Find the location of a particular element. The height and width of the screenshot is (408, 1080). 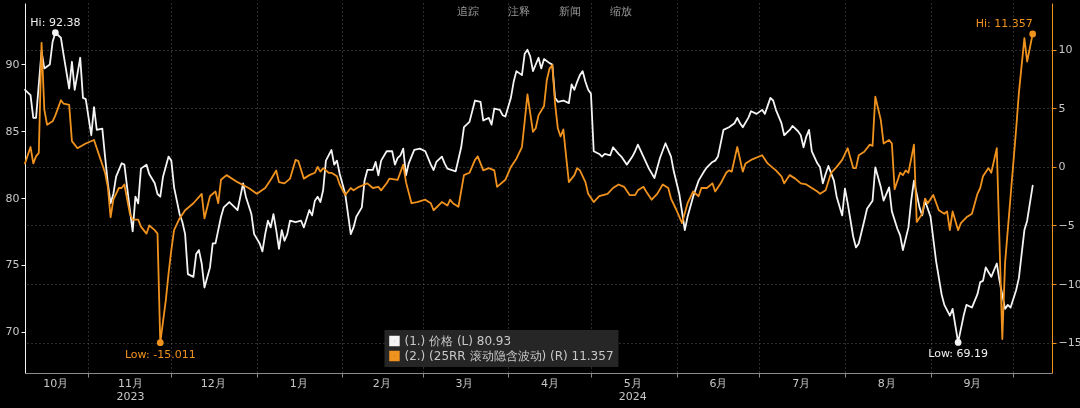

annotation: 新闻 is located at coordinates (570, 11).